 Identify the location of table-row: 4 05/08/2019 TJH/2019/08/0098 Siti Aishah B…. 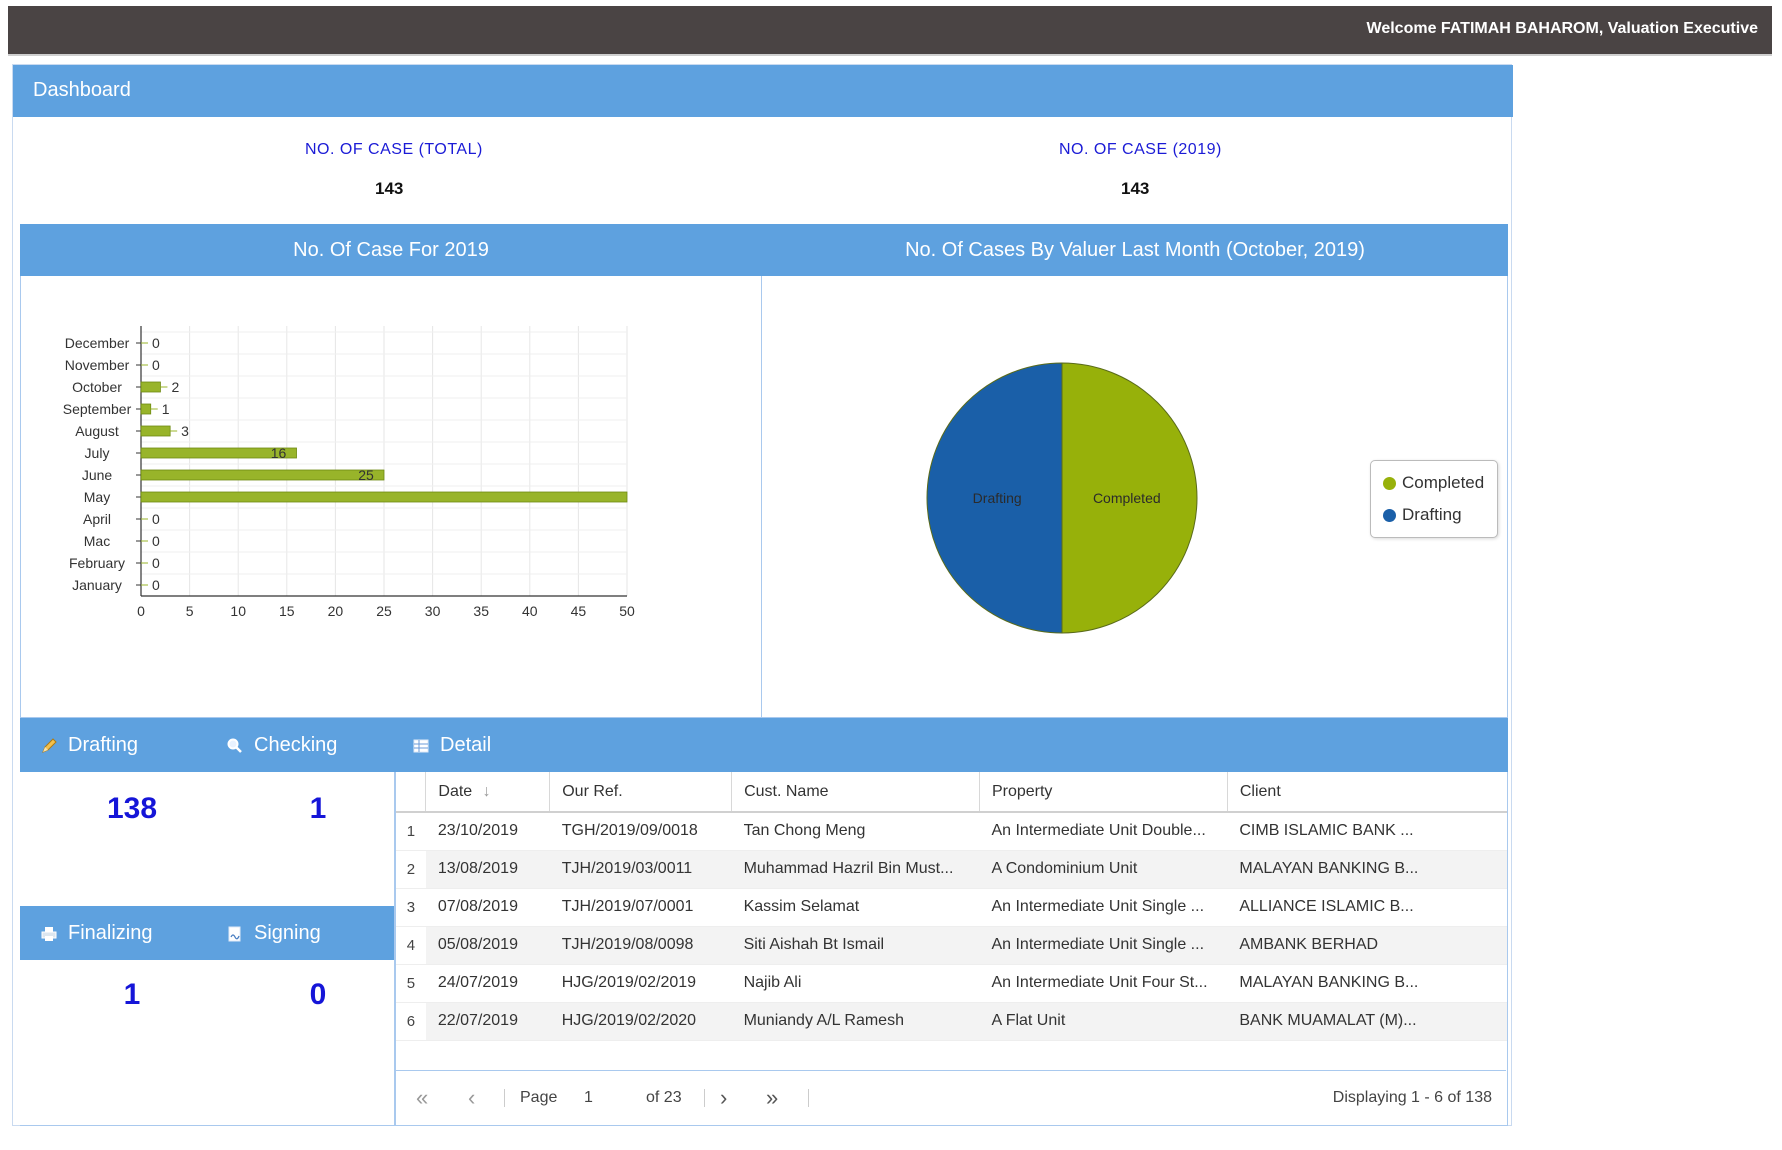
(951, 945).